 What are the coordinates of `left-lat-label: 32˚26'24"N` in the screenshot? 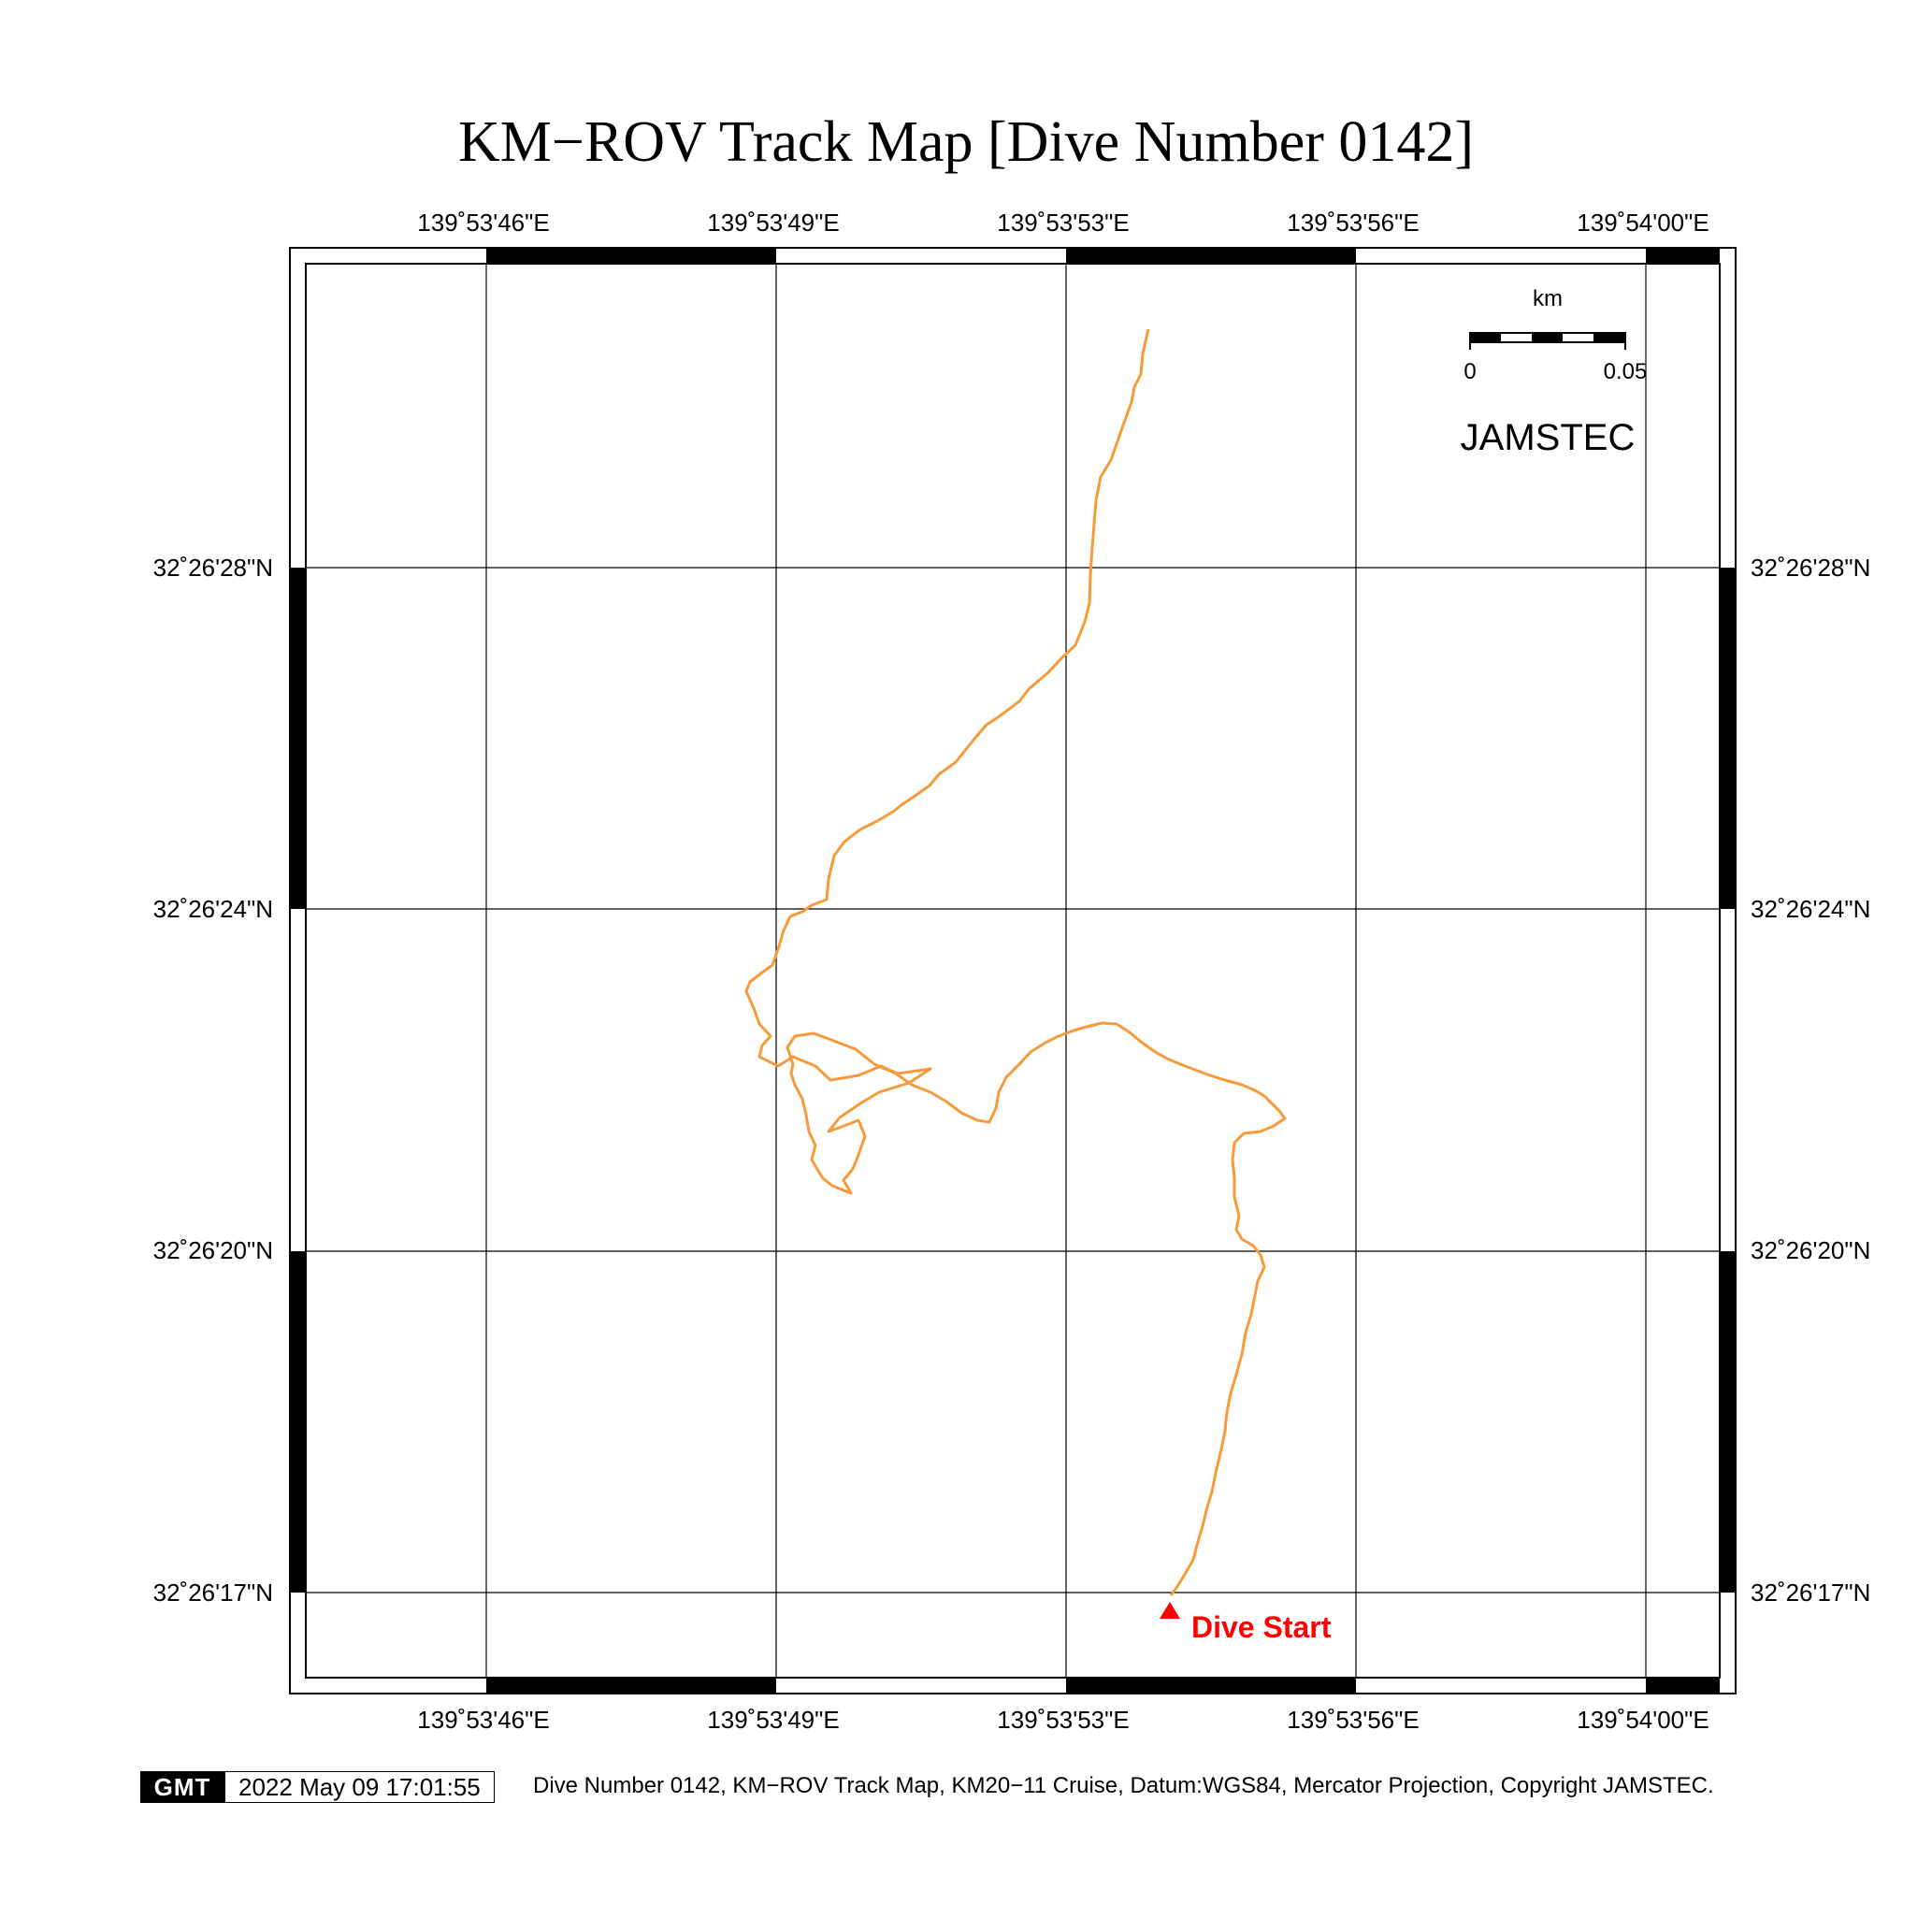 It's located at (212, 909).